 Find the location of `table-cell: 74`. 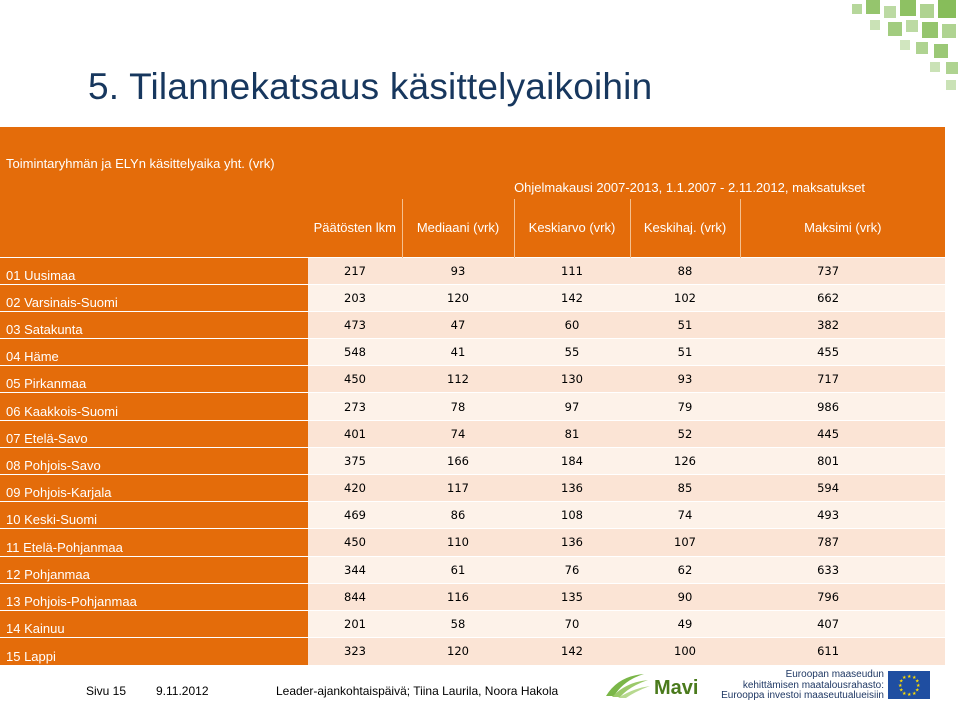

table-cell: 74 is located at coordinates (458, 433).